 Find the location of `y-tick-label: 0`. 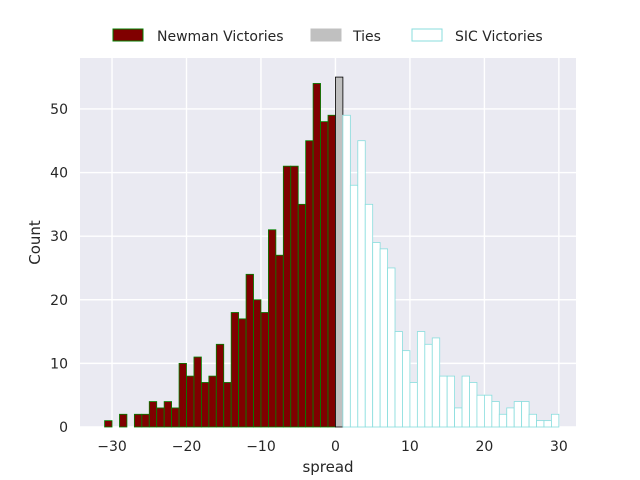

y-tick-label: 0 is located at coordinates (63, 428).